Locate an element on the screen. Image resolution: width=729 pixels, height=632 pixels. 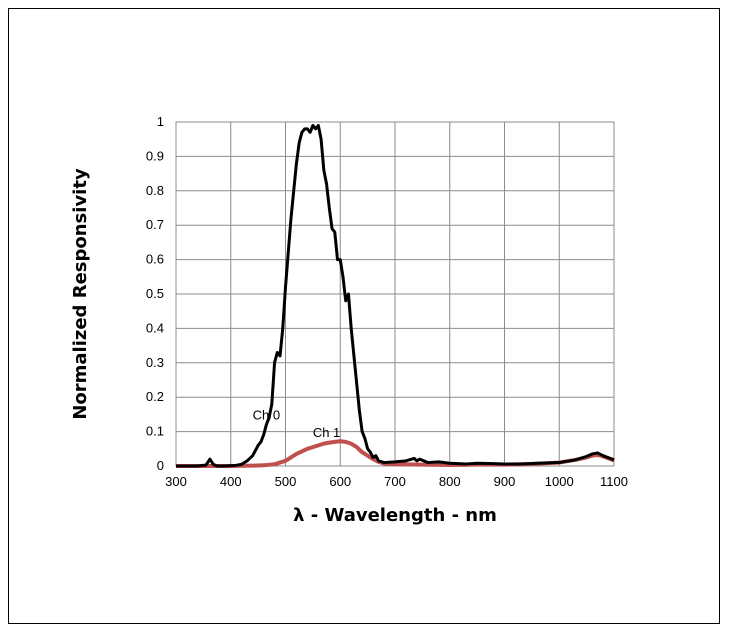
y-axis-title: Normalized Responsivity is located at coordinates (80, 294).